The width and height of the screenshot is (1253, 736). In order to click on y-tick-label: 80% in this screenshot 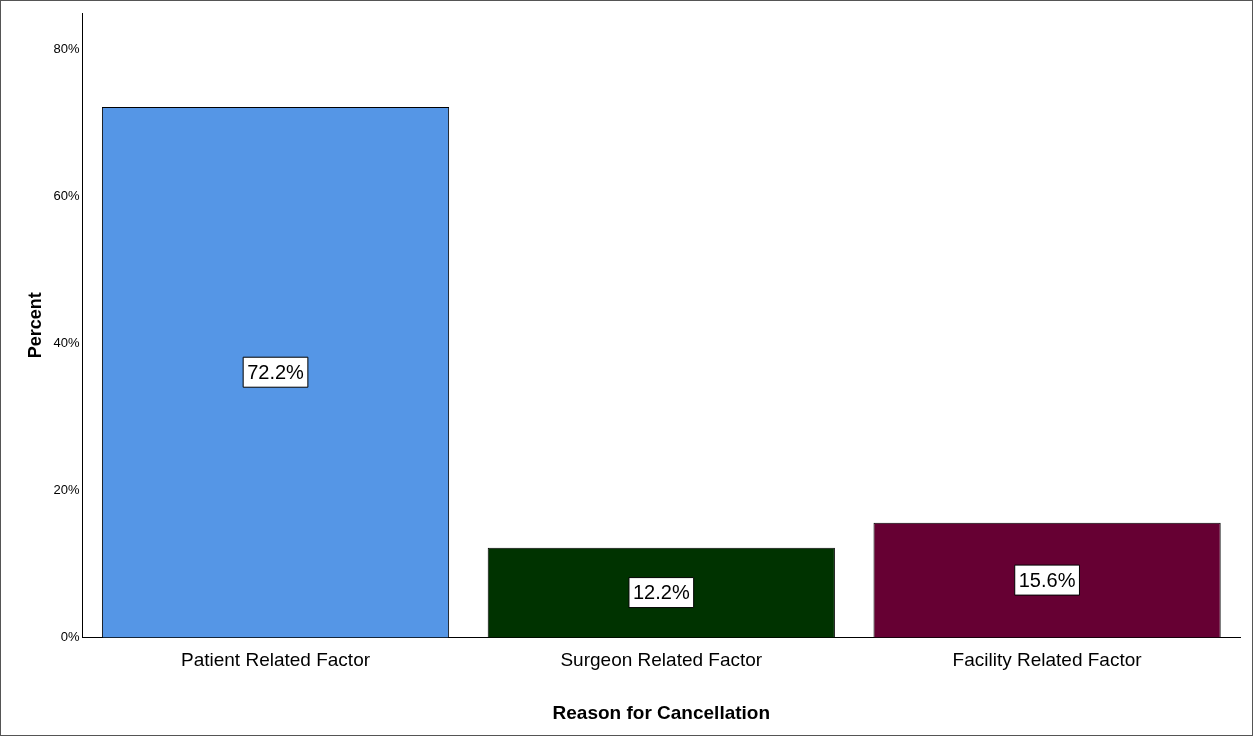, I will do `click(67, 49)`.